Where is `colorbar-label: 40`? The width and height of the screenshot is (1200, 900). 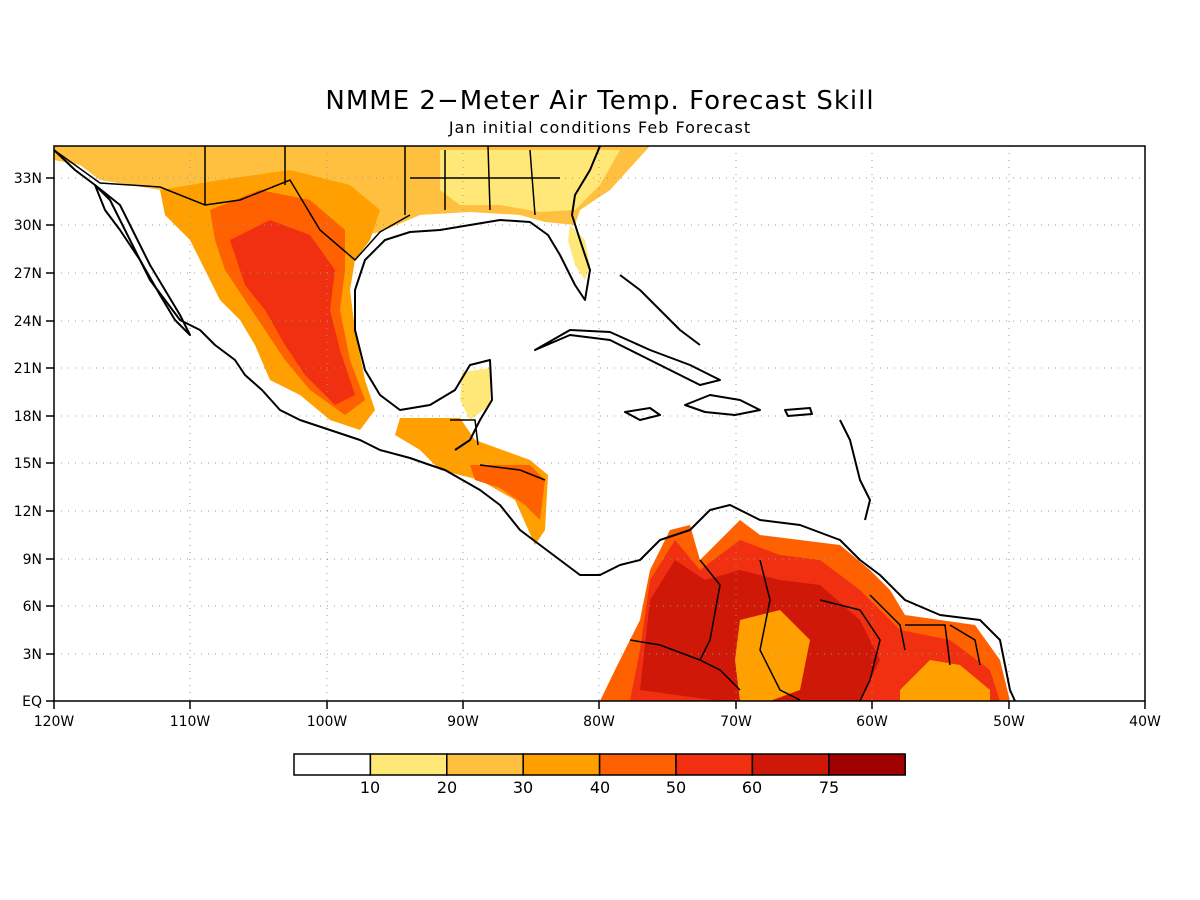 colorbar-label: 40 is located at coordinates (600, 787).